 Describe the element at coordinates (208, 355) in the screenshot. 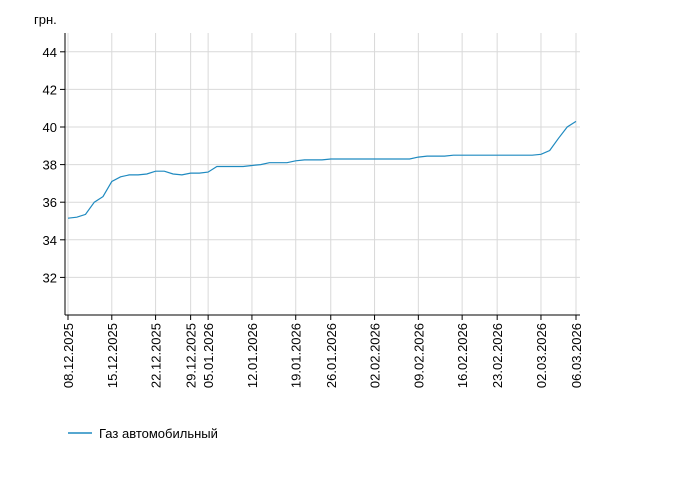

I see `x-tick-label: 05.01.2026` at that location.